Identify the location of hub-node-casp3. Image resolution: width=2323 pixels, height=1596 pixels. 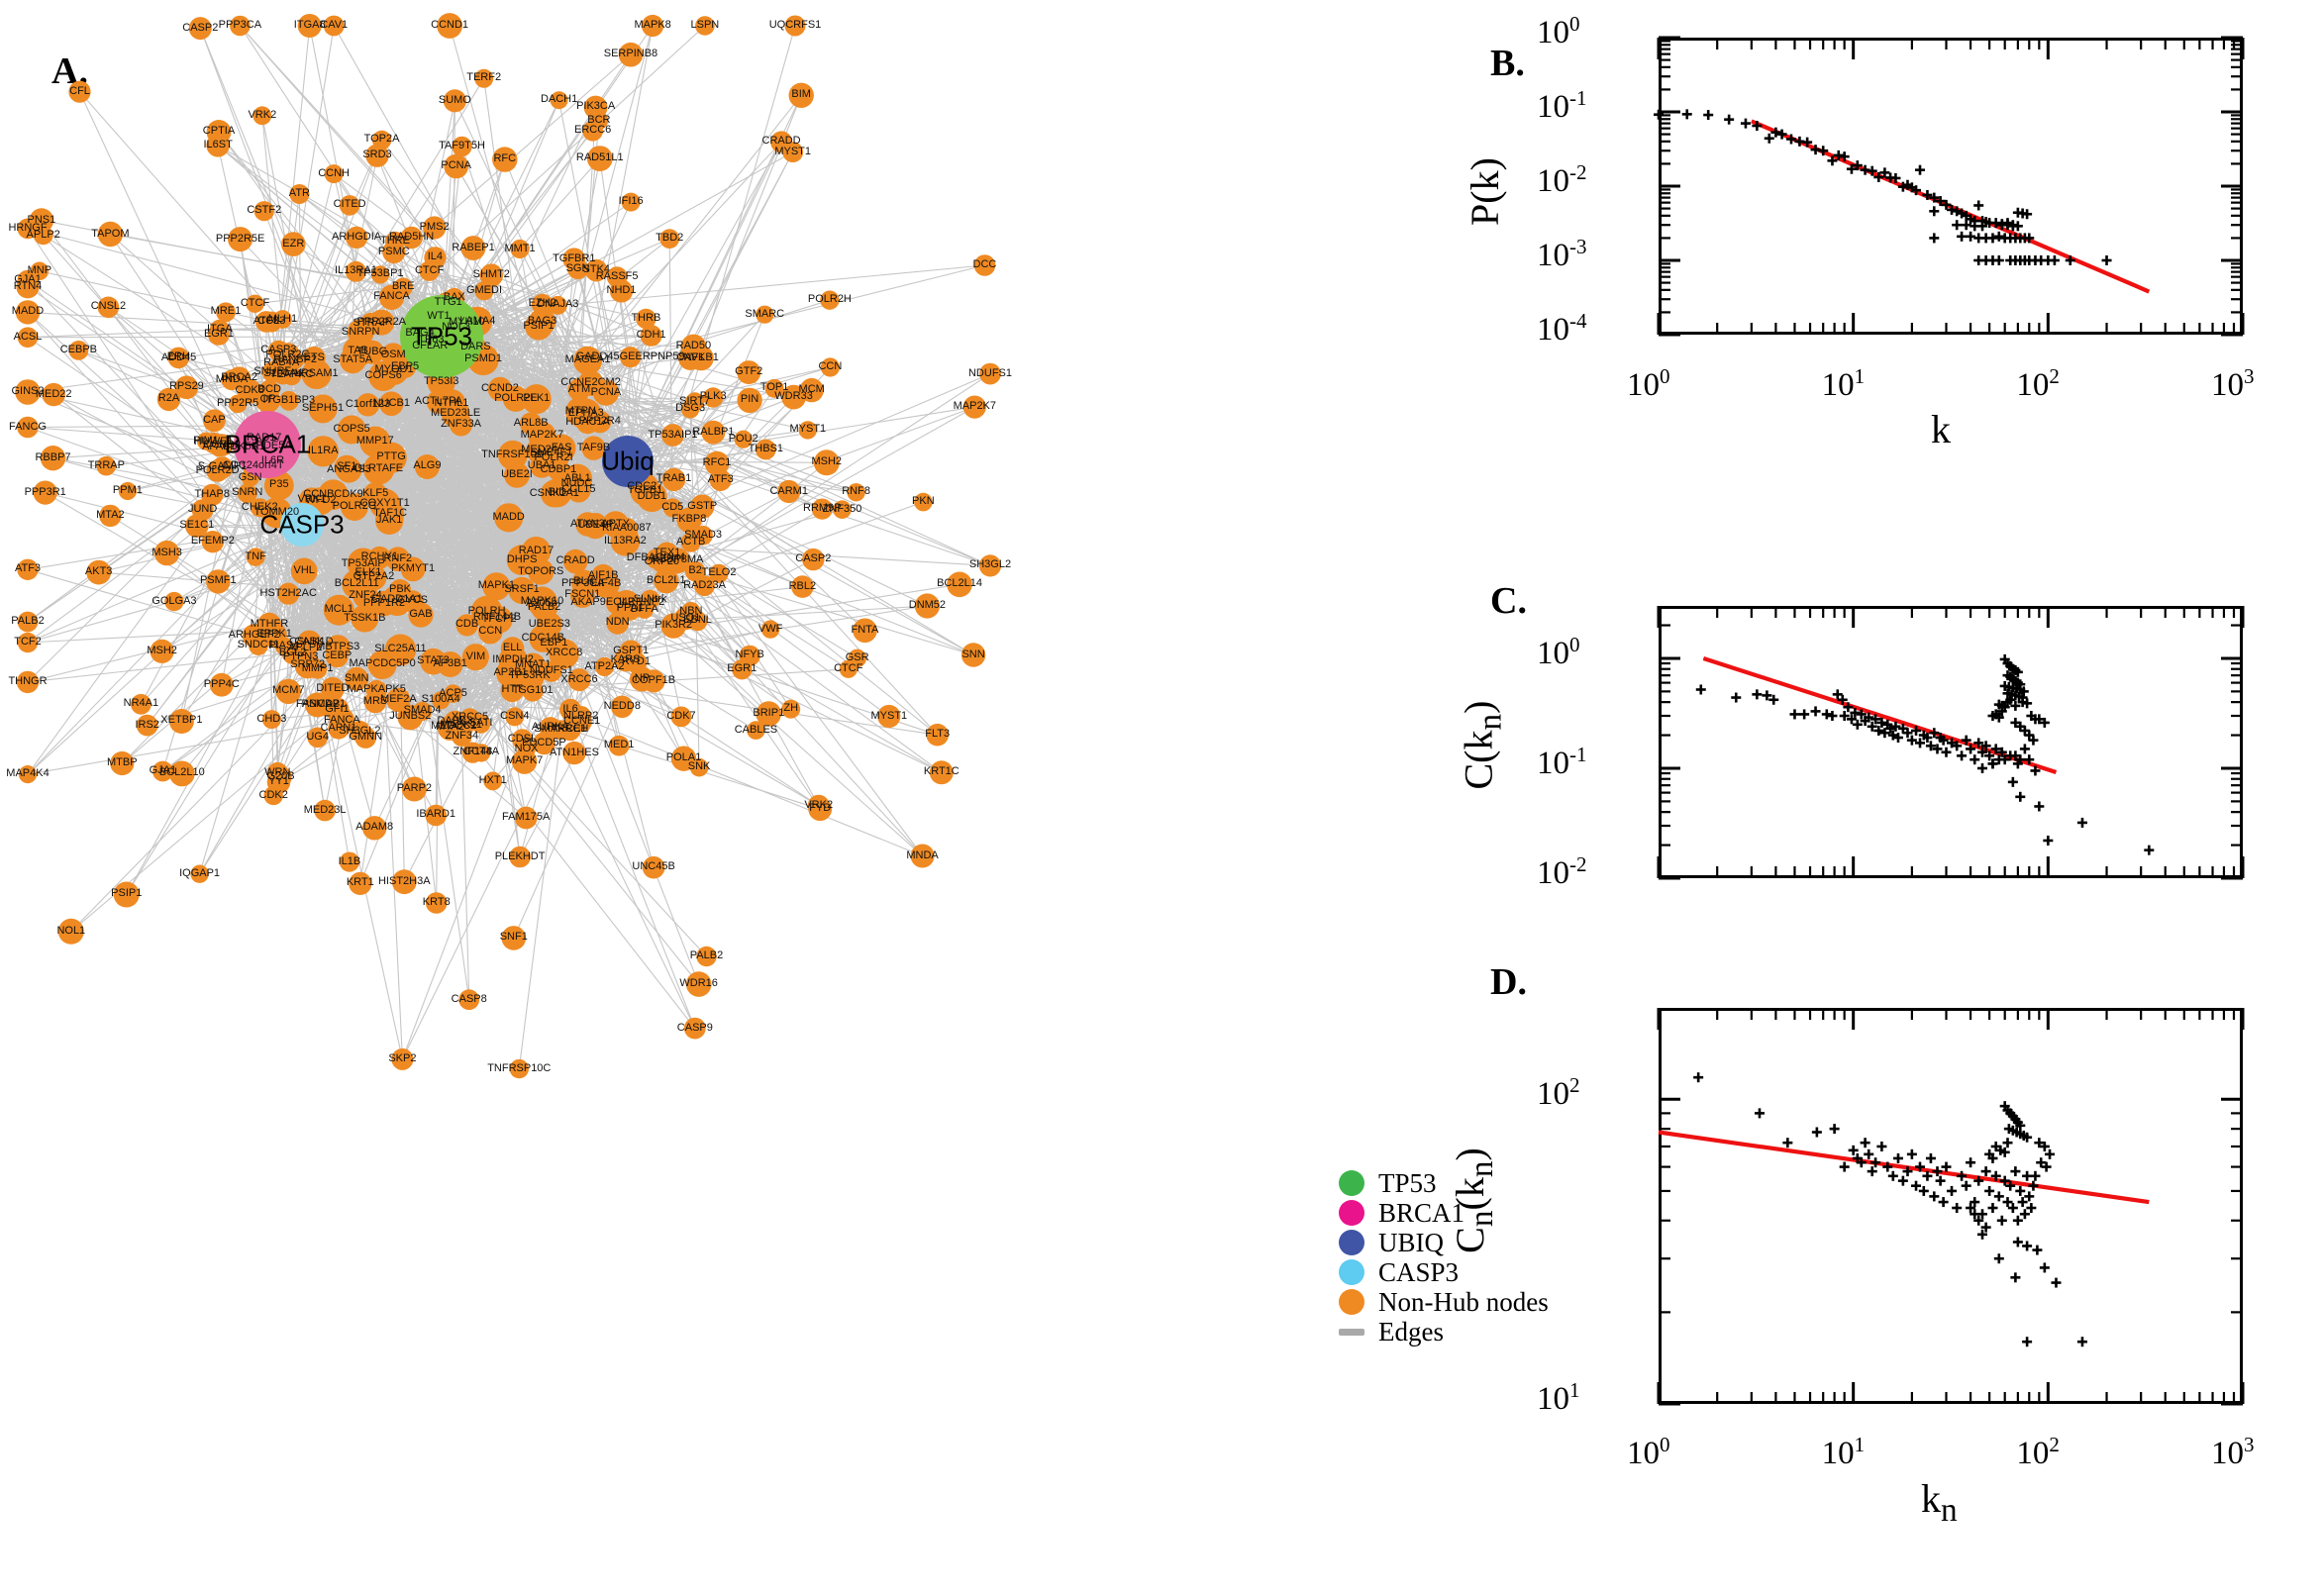
(302, 525).